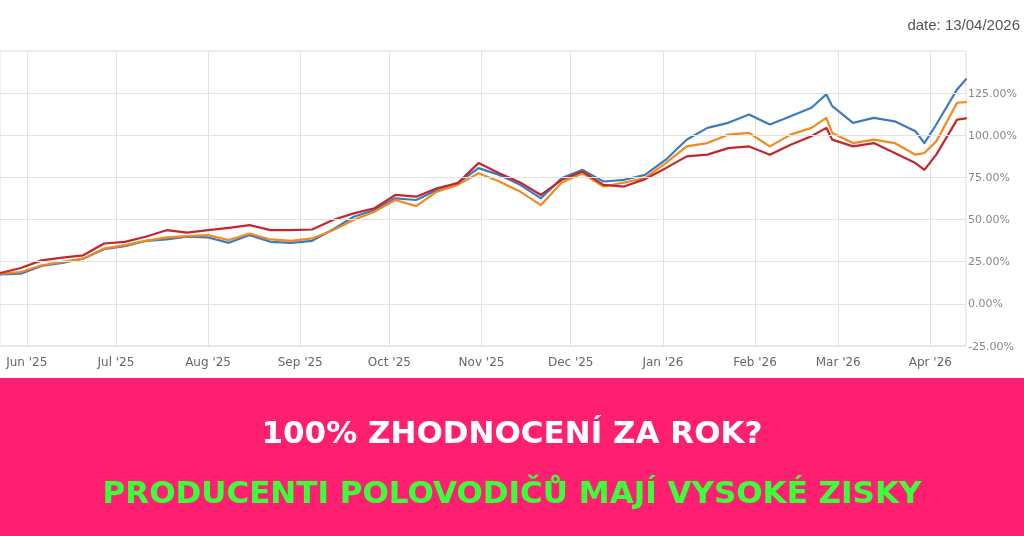  Describe the element at coordinates (963, 24) in the screenshot. I see `text: date: 13/04/2026` at that location.